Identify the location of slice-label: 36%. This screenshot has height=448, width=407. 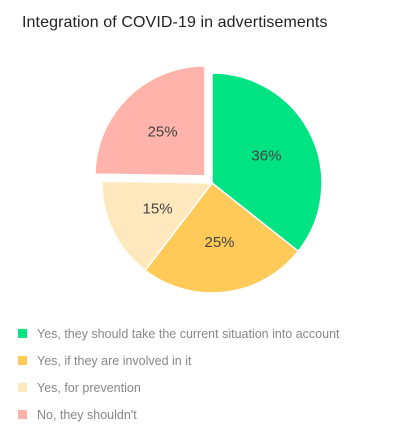
(266, 156).